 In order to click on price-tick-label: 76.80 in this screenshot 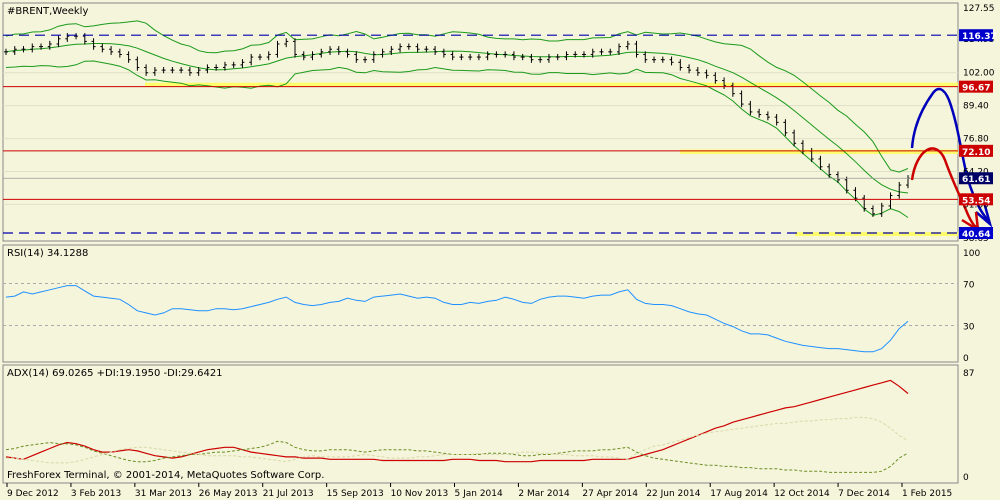, I will do `click(976, 140)`.